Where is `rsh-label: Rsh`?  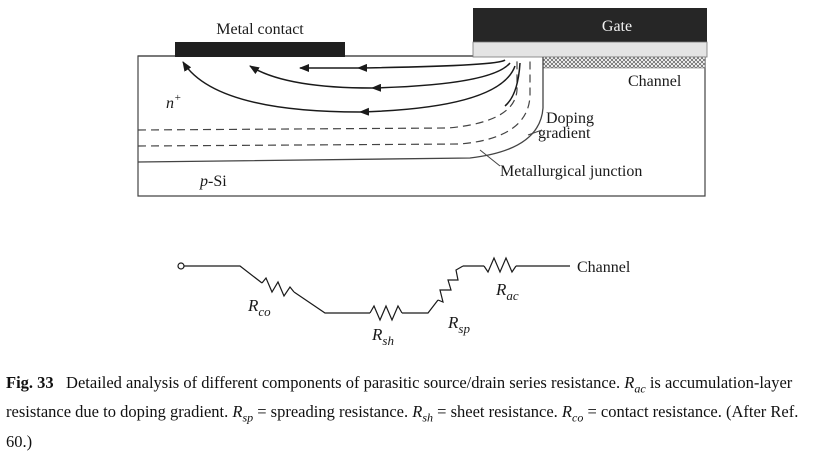 rsh-label: Rsh is located at coordinates (382, 336).